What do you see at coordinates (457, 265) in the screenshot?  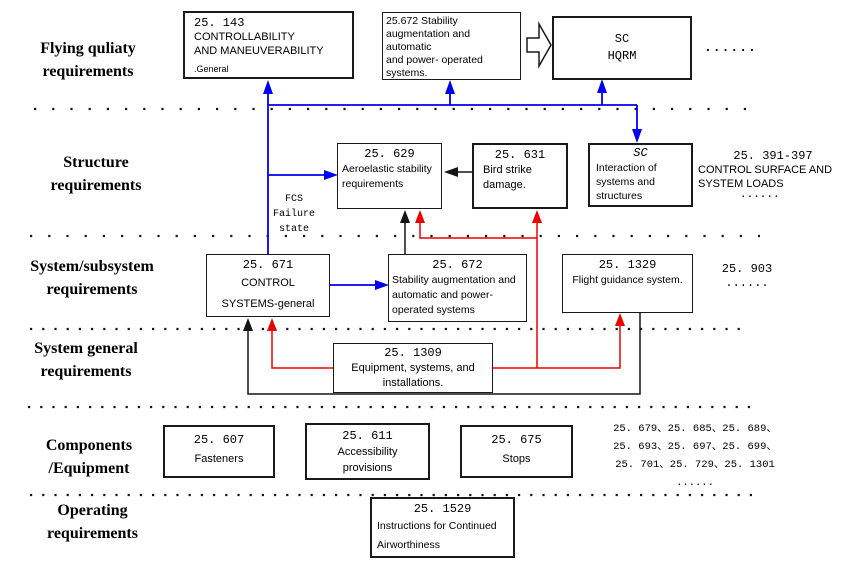 I see `box-number: 25. 672` at bounding box center [457, 265].